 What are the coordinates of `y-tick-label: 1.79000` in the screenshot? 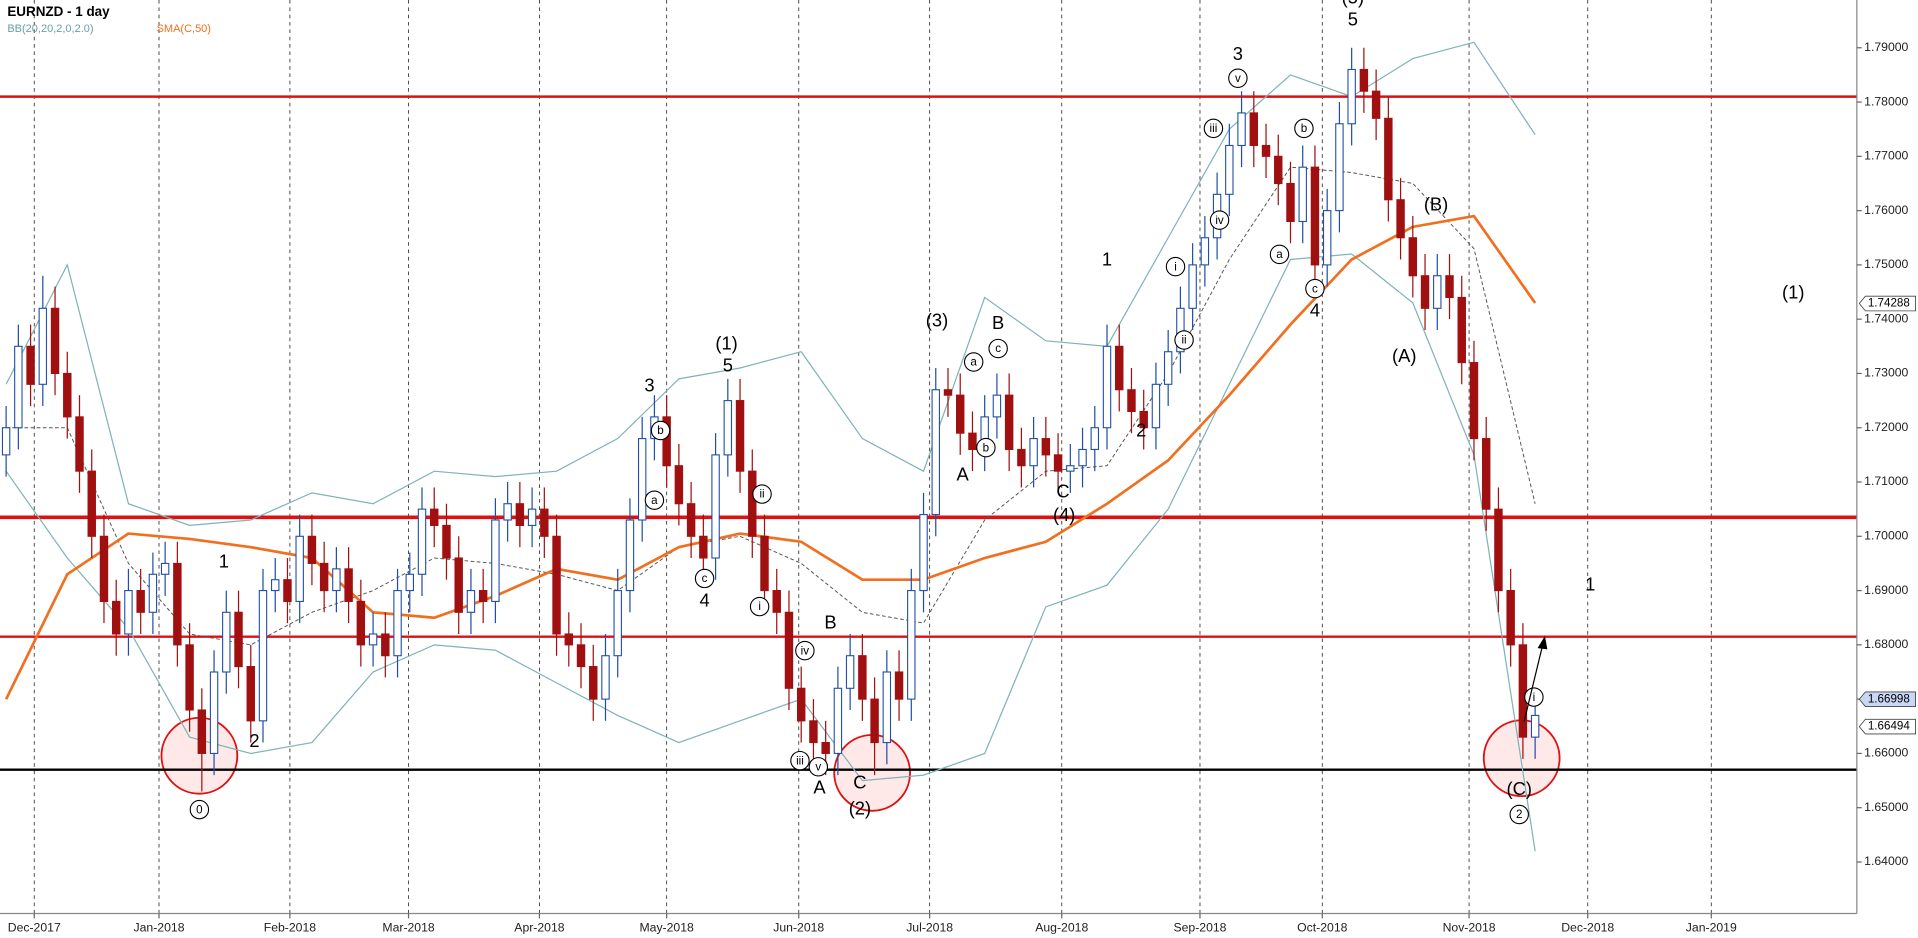 It's located at (1886, 47).